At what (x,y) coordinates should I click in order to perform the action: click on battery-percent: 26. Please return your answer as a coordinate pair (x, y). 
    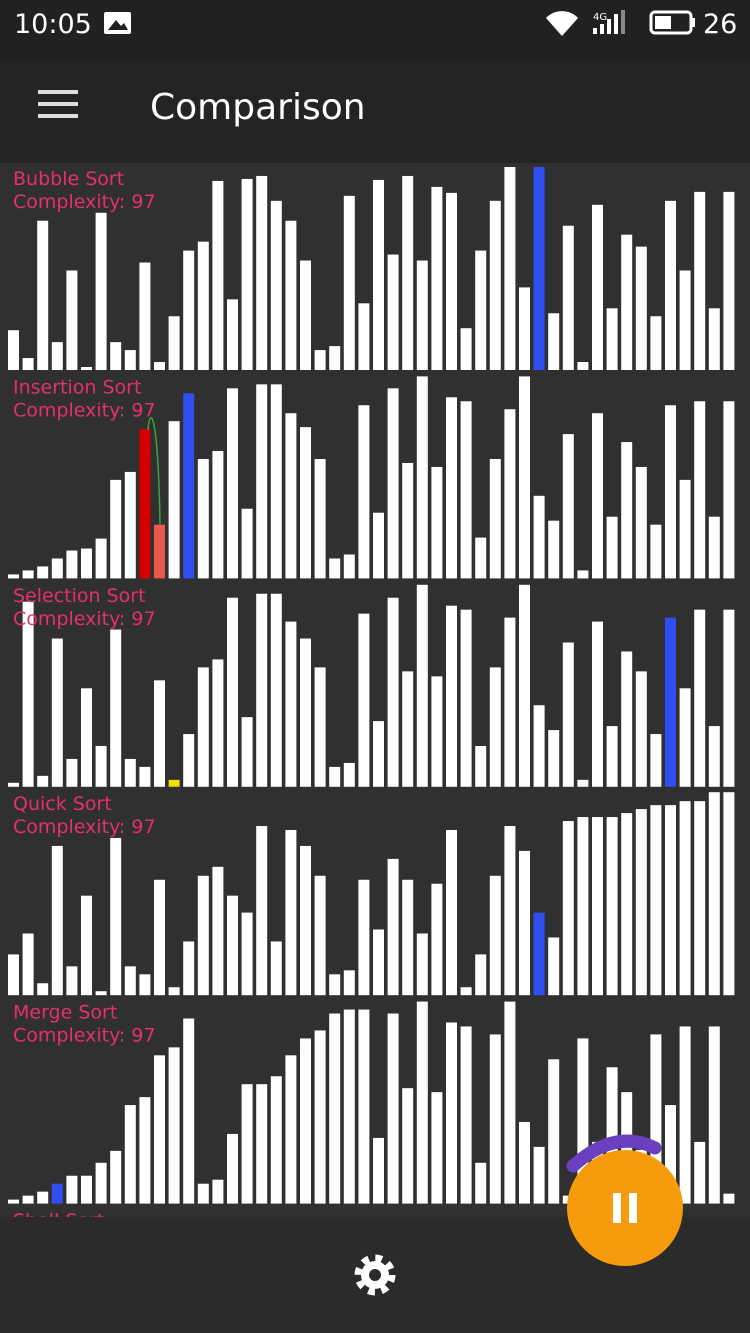
    Looking at the image, I should click on (720, 24).